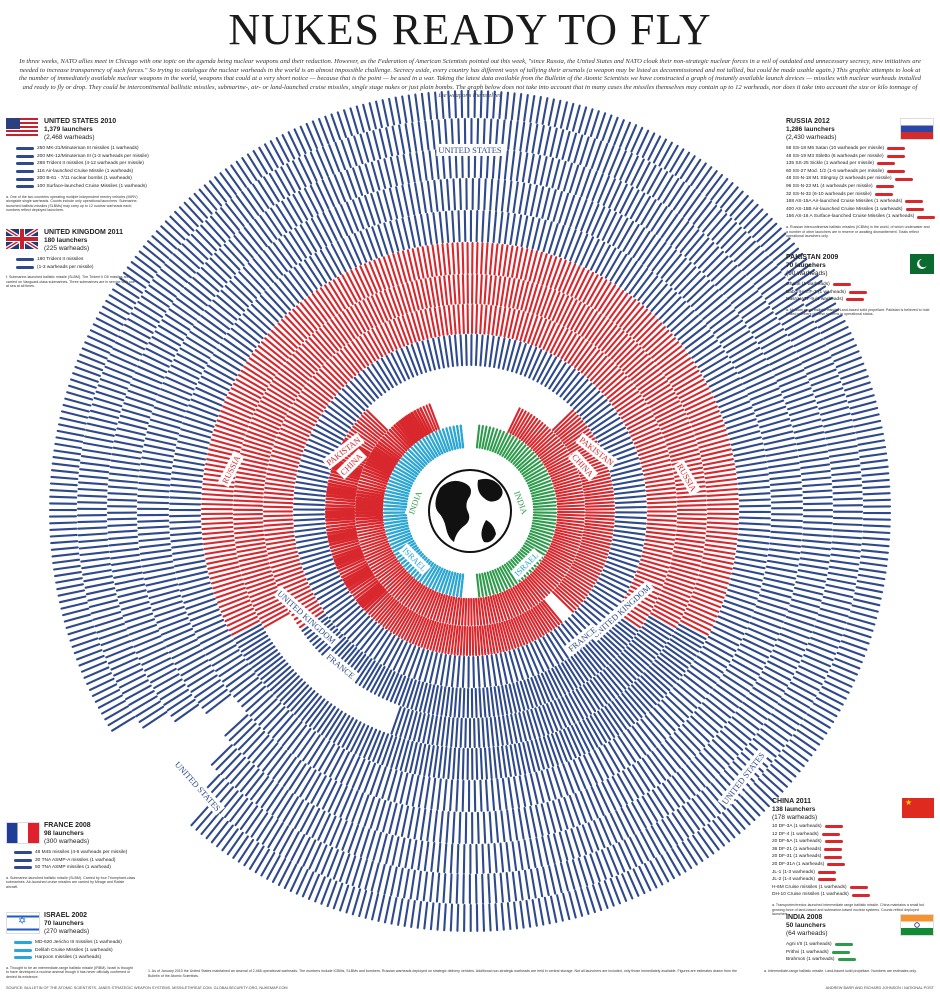 This screenshot has width=940, height=994. What do you see at coordinates (65, 267) in the screenshot?
I see `legend-item-label: (1-3 warheads per missile)` at bounding box center [65, 267].